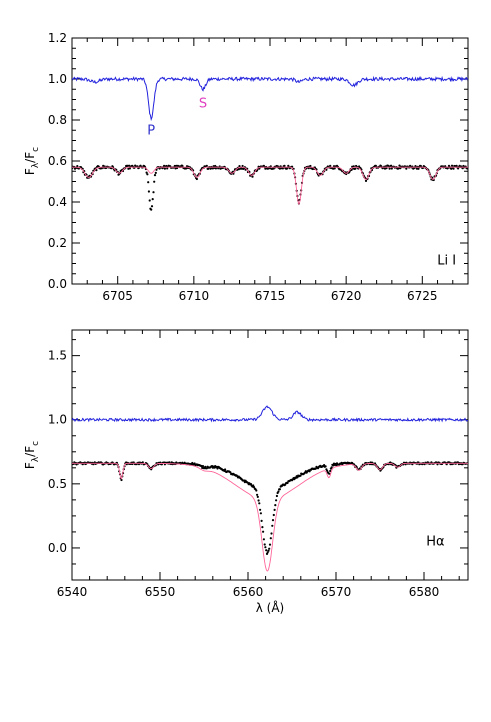  What do you see at coordinates (57, 38) in the screenshot?
I see `y-tick-label: 1.2` at bounding box center [57, 38].